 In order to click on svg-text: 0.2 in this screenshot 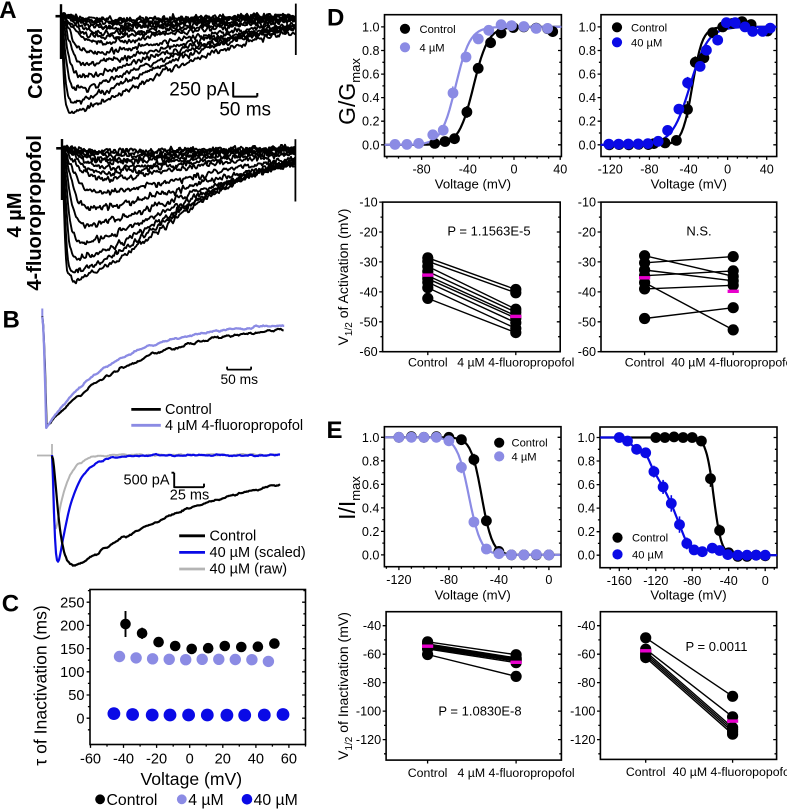, I will do `click(371, 122)`.